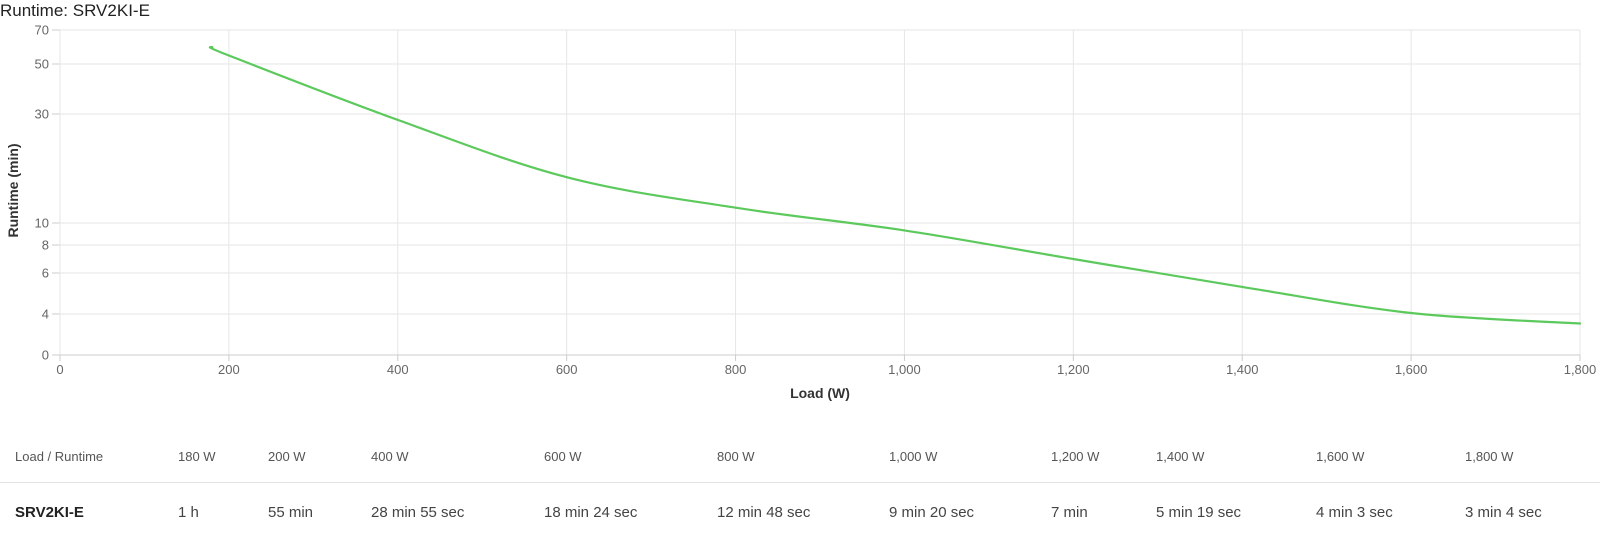 The height and width of the screenshot is (547, 1600). Describe the element at coordinates (1503, 512) in the screenshot. I see `runtime-cell: 3 min 4 sec` at that location.